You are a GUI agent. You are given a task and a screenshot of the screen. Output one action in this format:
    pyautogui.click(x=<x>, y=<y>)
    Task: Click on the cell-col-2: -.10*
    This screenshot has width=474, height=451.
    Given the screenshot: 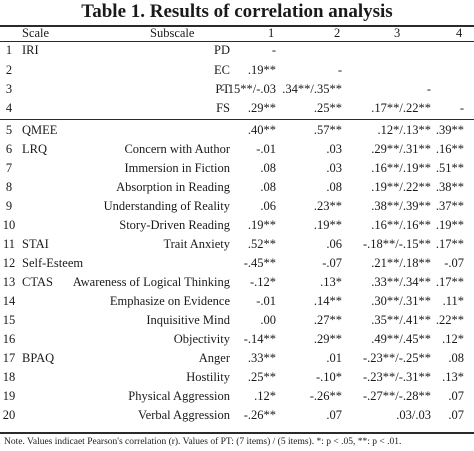 What is the action you would take?
    pyautogui.click(x=328, y=377)
    